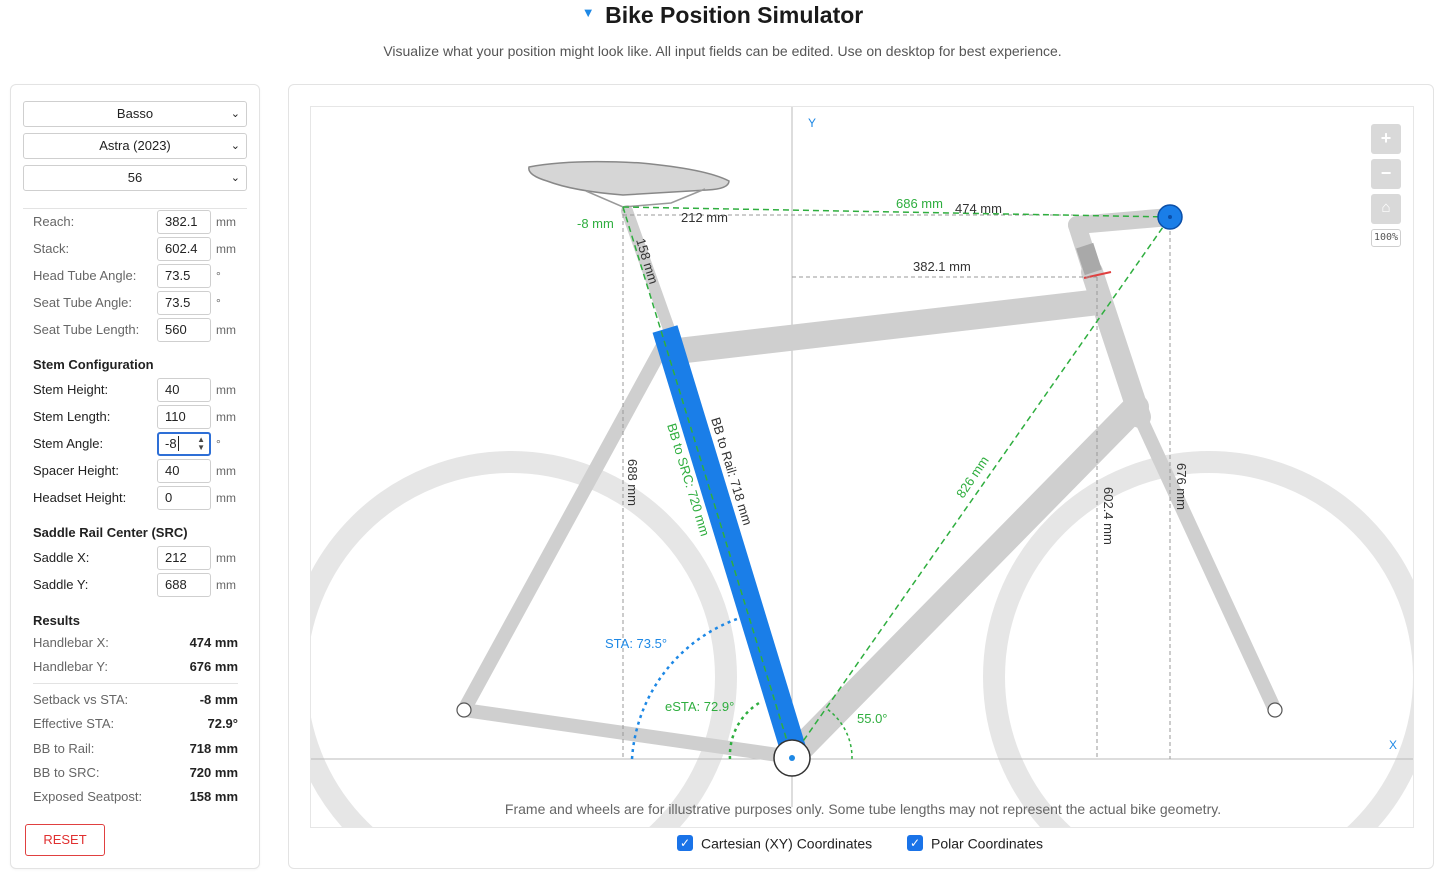  I want to click on size-select-value: 56, so click(135, 177).